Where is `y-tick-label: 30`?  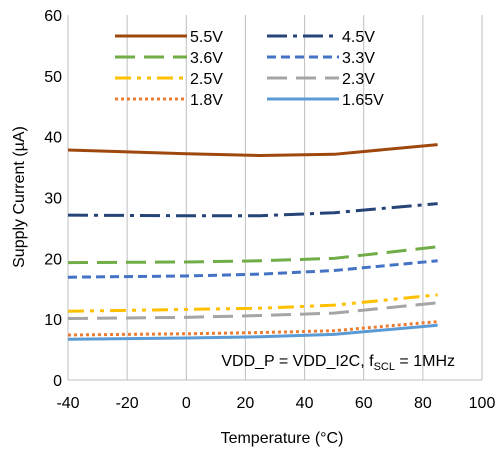 y-tick-label: 30 is located at coordinates (53, 199).